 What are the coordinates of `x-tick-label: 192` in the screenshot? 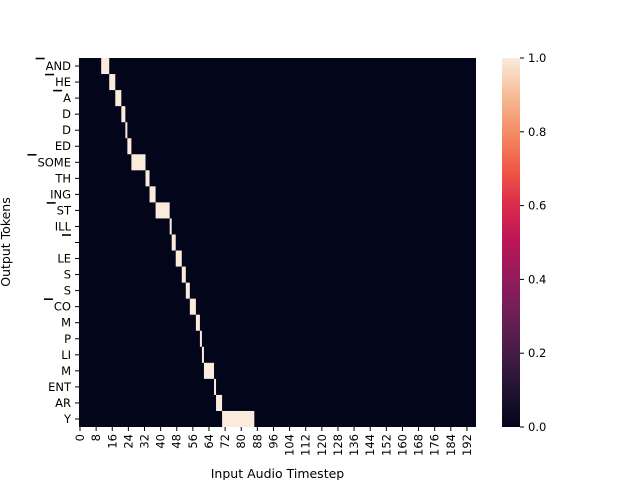 It's located at (467, 445).